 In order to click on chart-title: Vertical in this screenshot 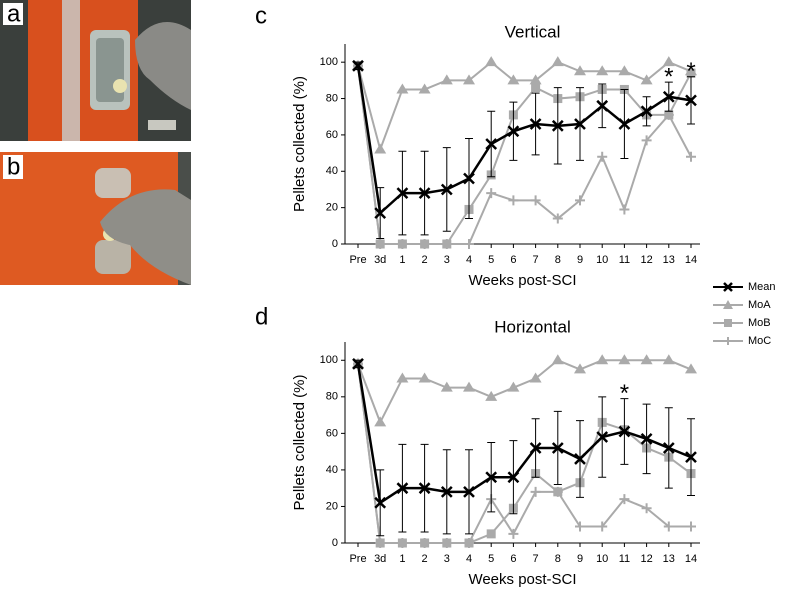, I will do `click(533, 31)`.